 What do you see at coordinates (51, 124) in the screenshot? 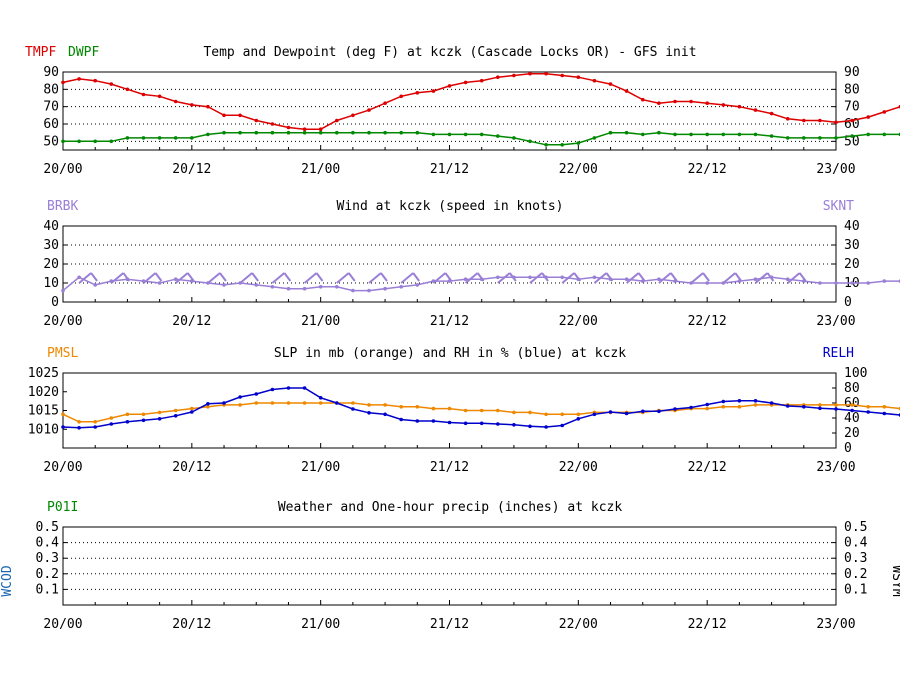
I see `y-tick-label: 60` at bounding box center [51, 124].